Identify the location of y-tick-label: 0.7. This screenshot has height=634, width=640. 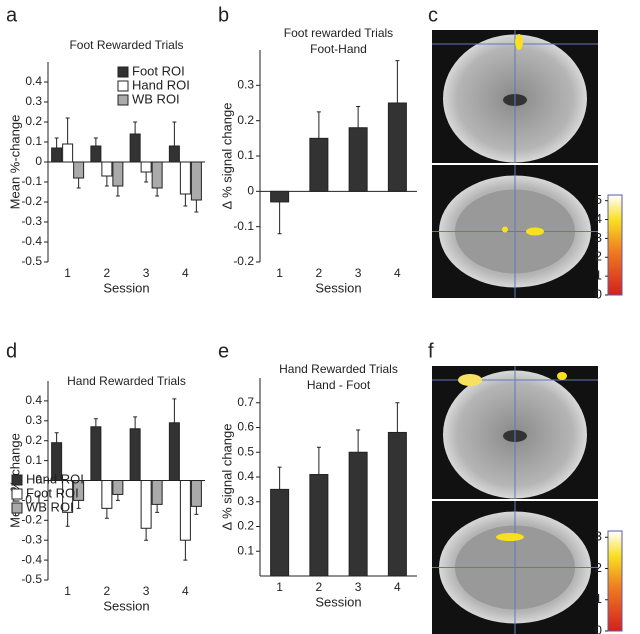
(245, 402).